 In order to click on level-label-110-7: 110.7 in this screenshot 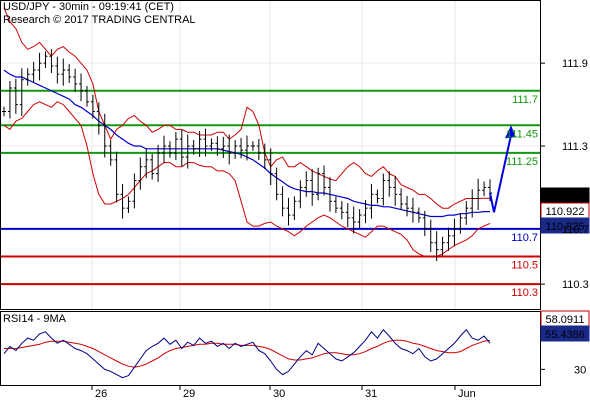, I will do `click(524, 238)`.